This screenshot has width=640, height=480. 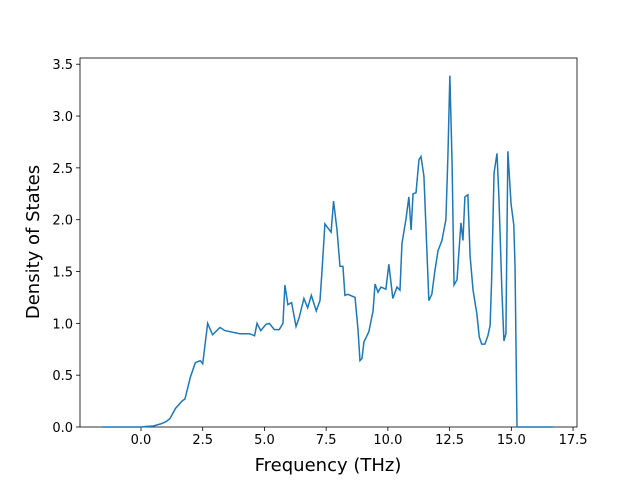 What do you see at coordinates (387, 440) in the screenshot?
I see `x-tick-label: 10.0` at bounding box center [387, 440].